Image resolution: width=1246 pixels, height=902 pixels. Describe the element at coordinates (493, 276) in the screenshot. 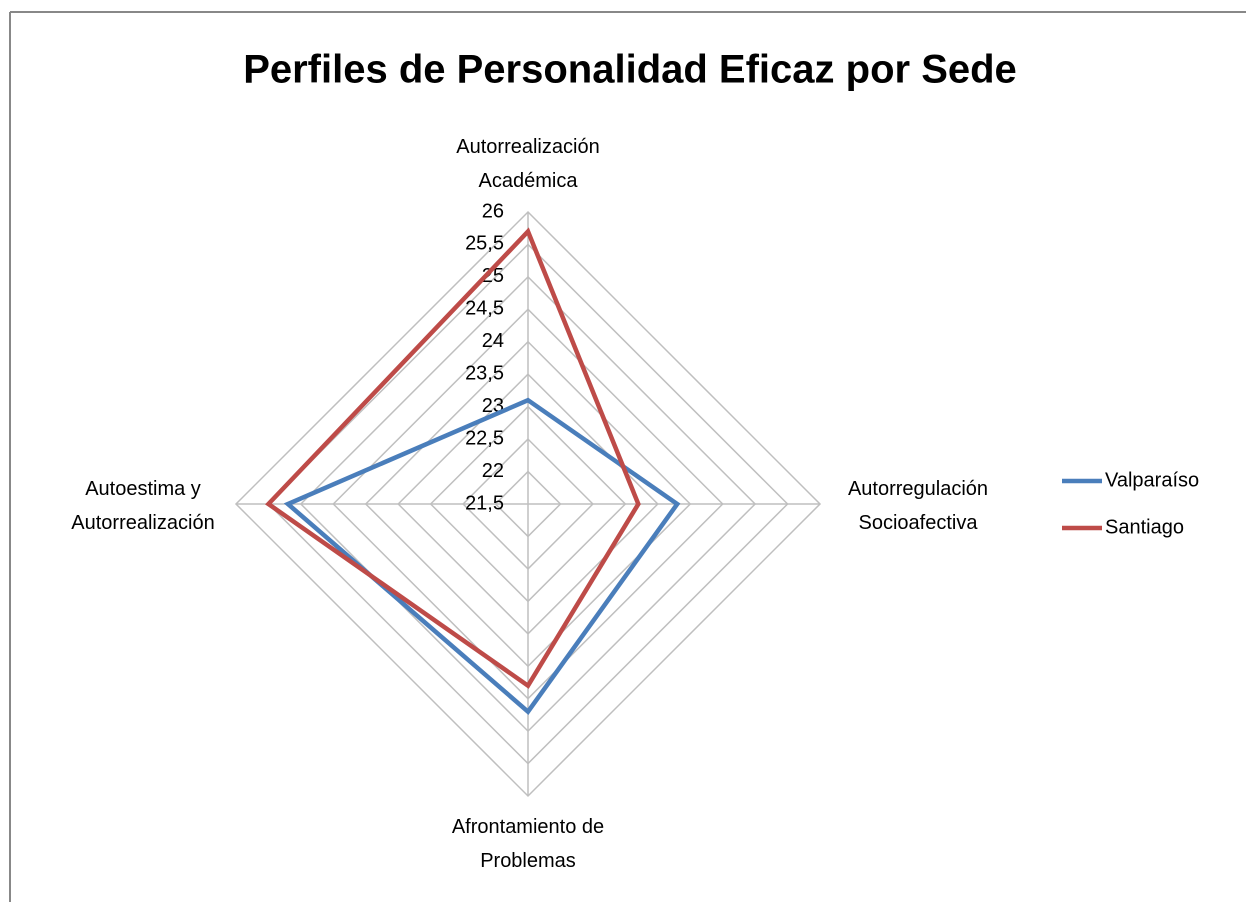

I see `r-tick-label: 25` at that location.